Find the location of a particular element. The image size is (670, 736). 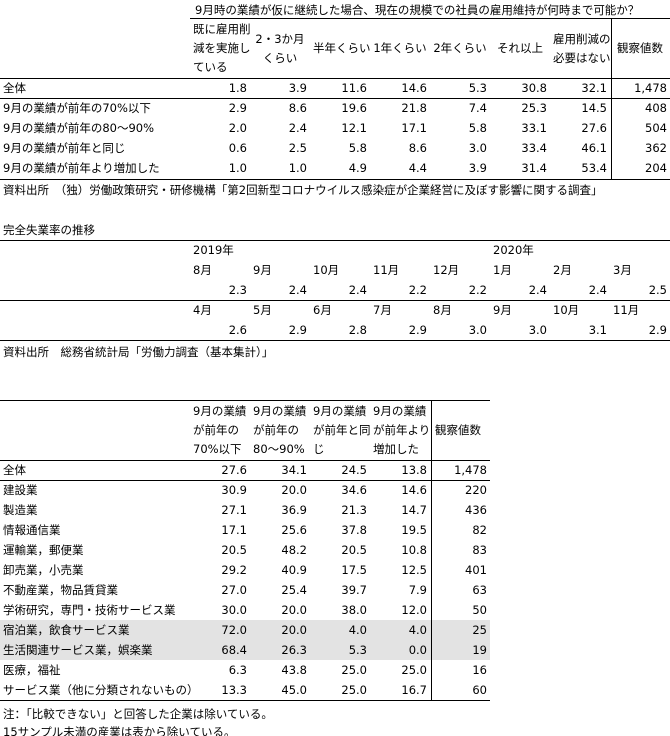

column-header: 2・3か月くらい is located at coordinates (280, 48).